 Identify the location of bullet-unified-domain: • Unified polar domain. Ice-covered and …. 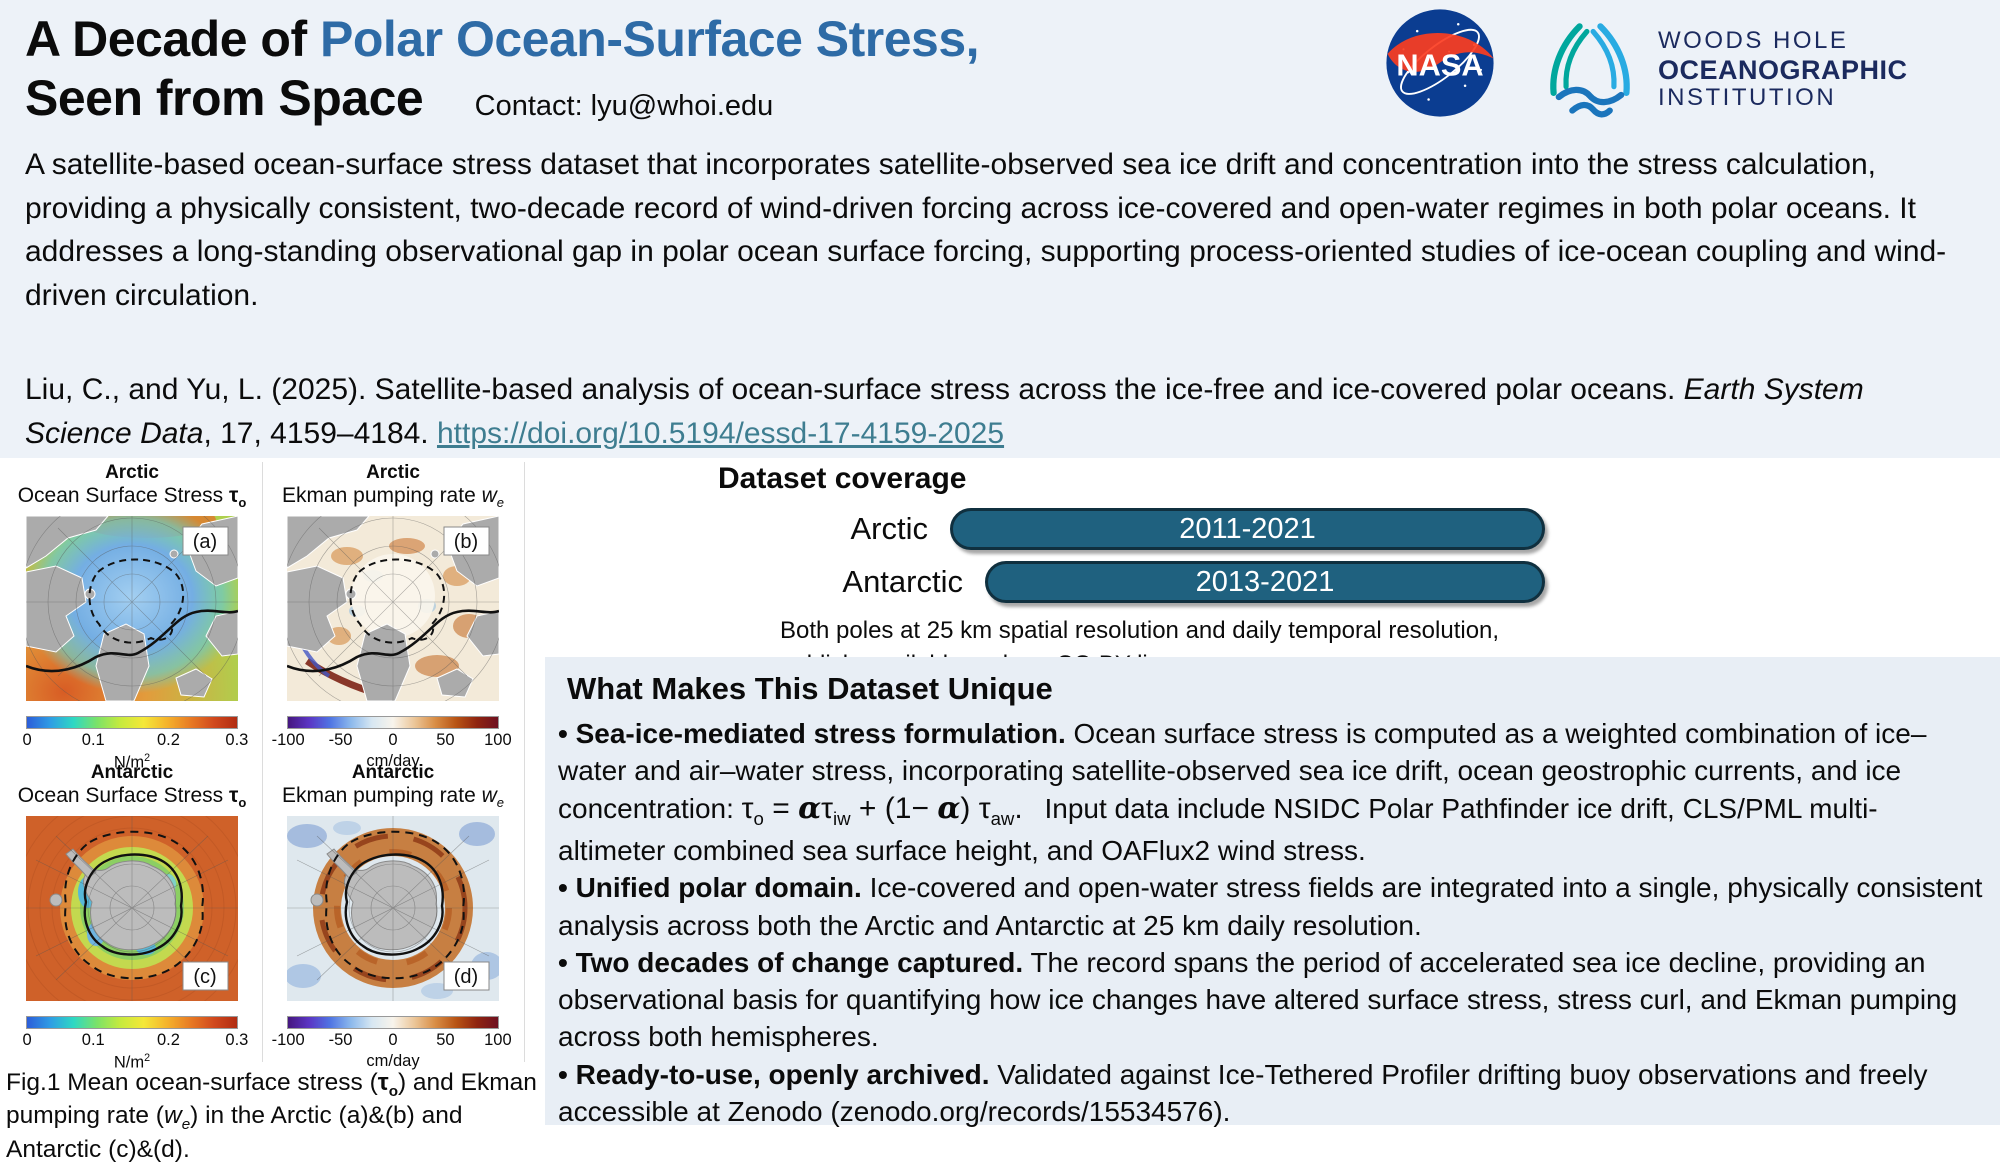
(1270, 906).